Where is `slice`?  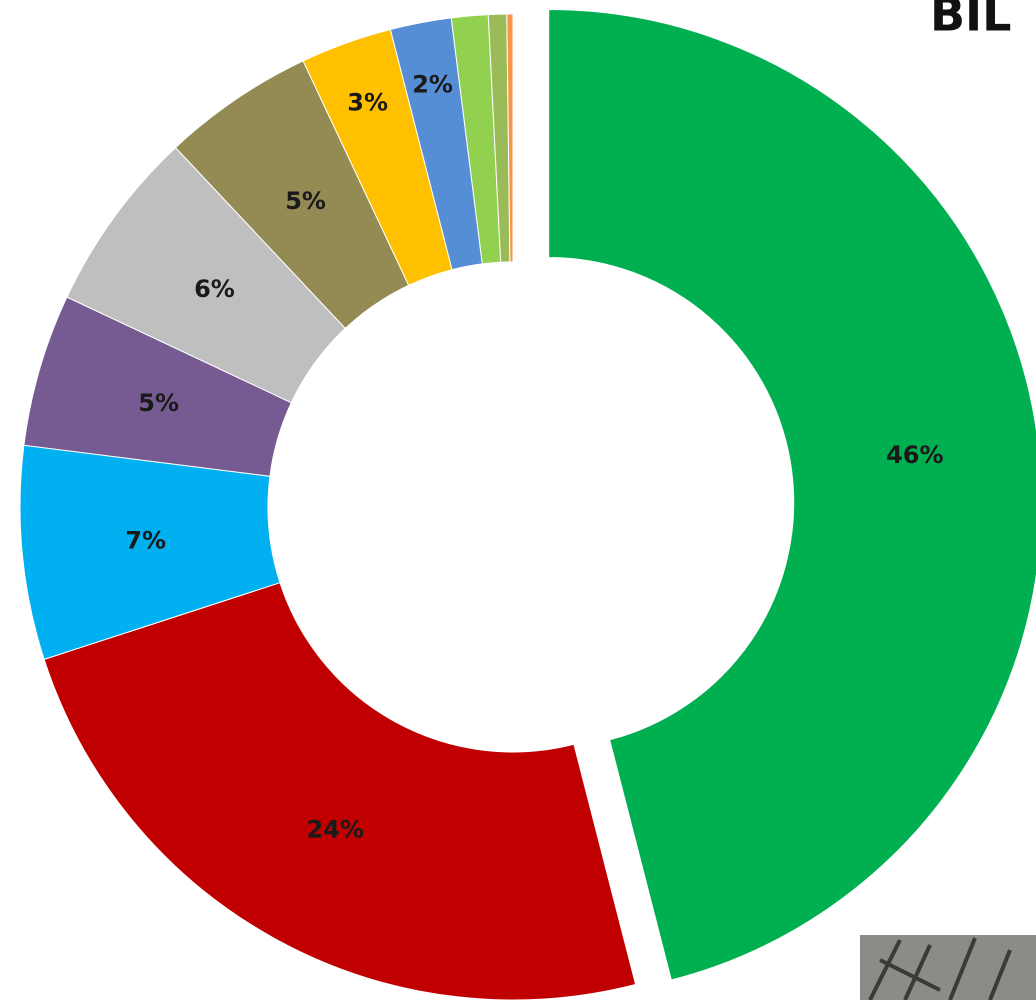
slice is located at coordinates (510, 138).